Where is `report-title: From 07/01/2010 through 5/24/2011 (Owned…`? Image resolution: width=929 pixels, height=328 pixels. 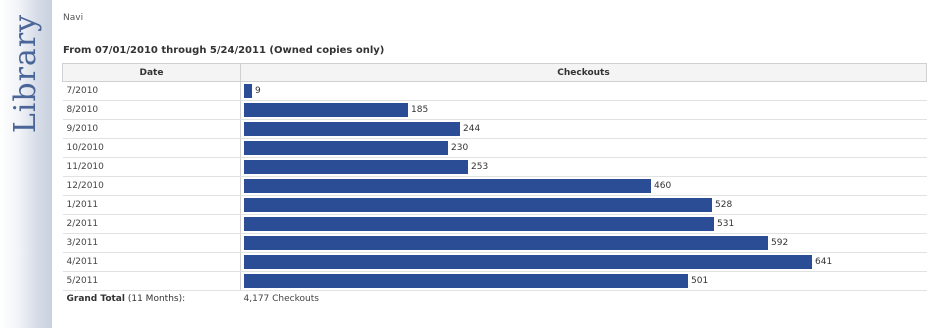
report-title: From 07/01/2010 through 5/24/2011 (Owned… is located at coordinates (224, 50).